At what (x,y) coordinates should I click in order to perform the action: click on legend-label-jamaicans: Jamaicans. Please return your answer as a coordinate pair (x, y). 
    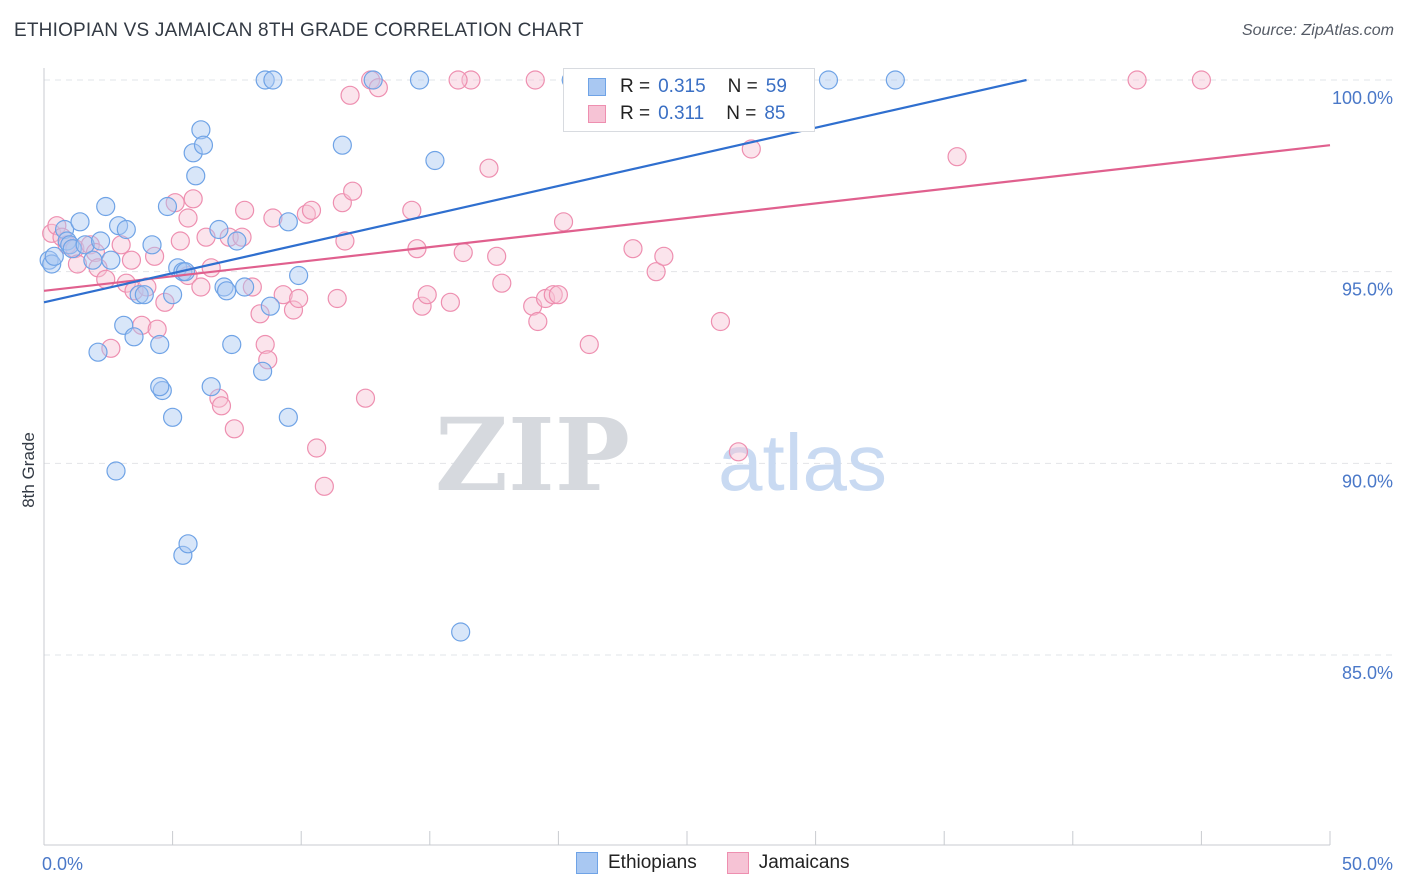
    Looking at the image, I should click on (804, 862).